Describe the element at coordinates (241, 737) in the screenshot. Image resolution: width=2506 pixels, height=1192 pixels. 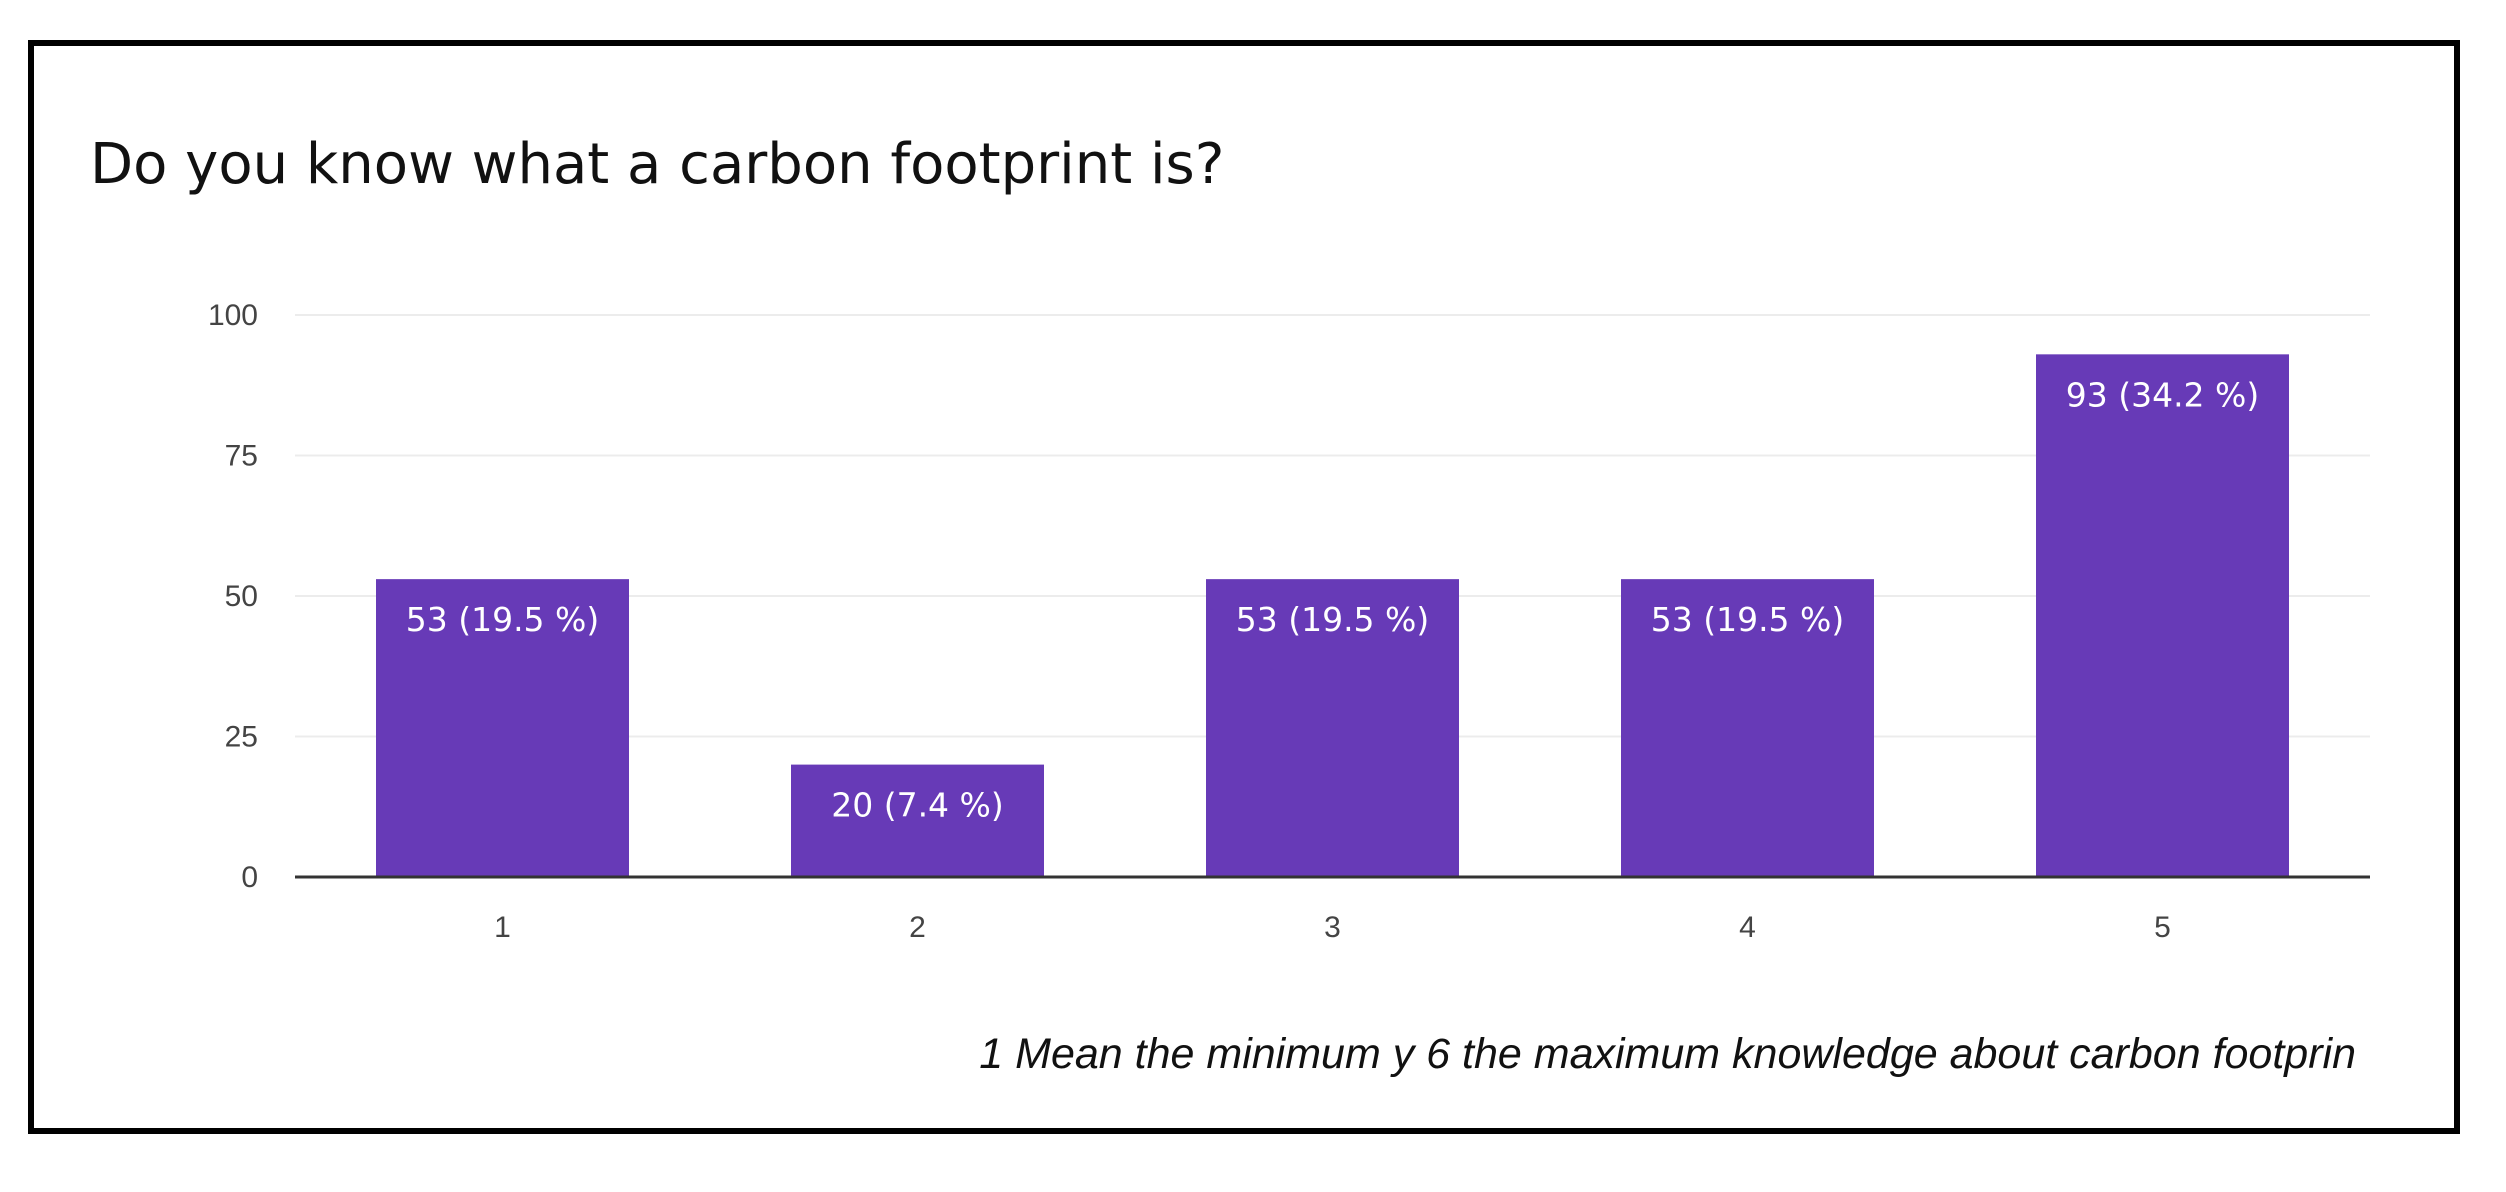
I see `y-tick-label: 25` at that location.